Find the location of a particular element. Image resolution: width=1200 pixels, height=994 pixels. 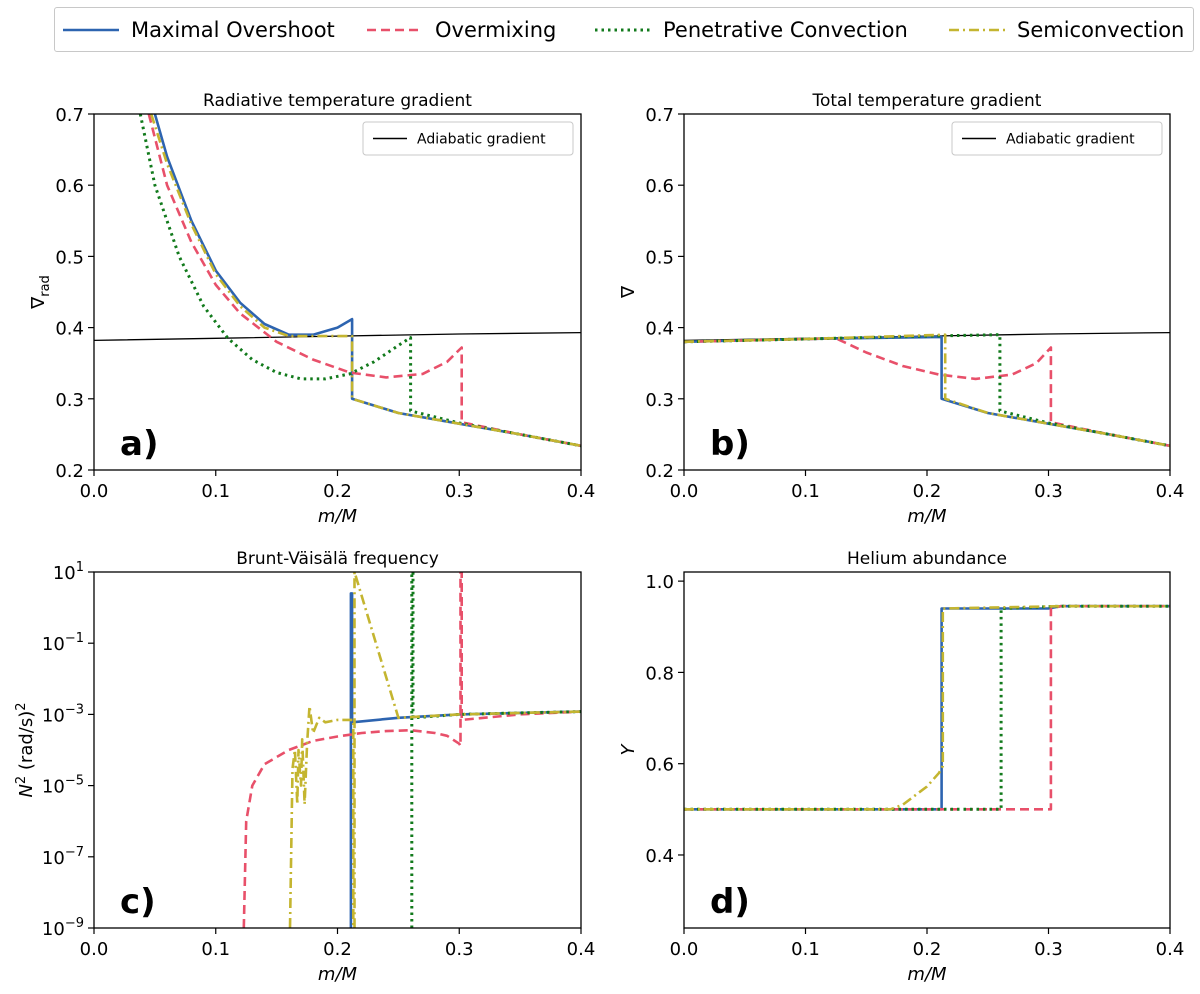

y-tick-label: 10⁻³ is located at coordinates (63, 714).